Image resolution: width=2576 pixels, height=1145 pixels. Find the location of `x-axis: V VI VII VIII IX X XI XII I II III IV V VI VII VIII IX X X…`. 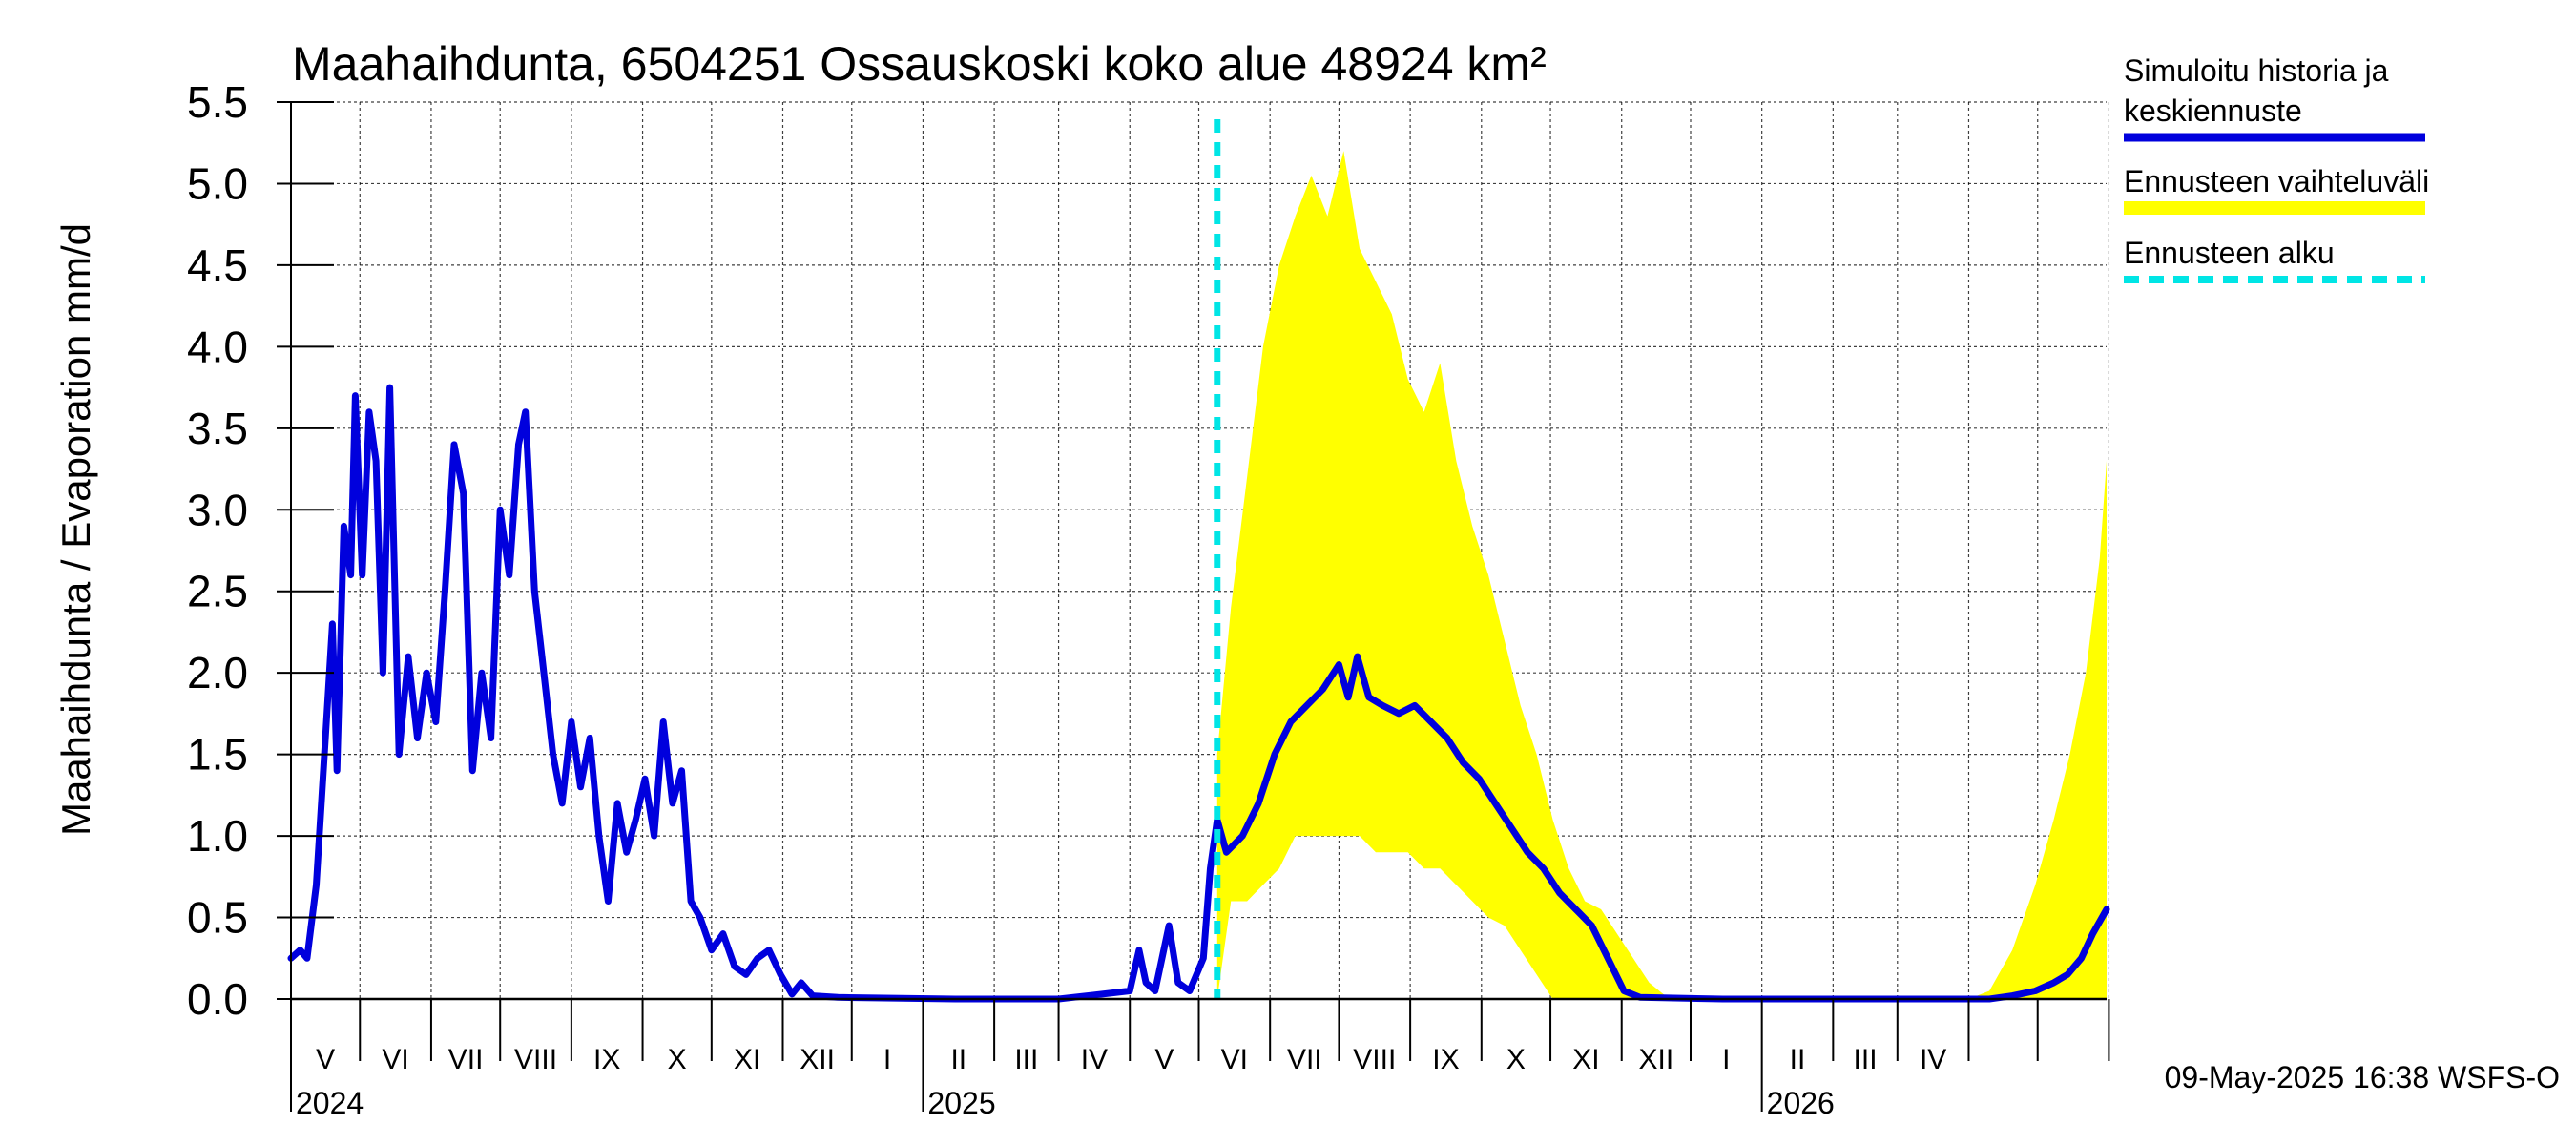

x-axis: V VI VII VIII IX X XI XII I II III IV V VI VII VIII IX X X… is located at coordinates (1203, 1060).